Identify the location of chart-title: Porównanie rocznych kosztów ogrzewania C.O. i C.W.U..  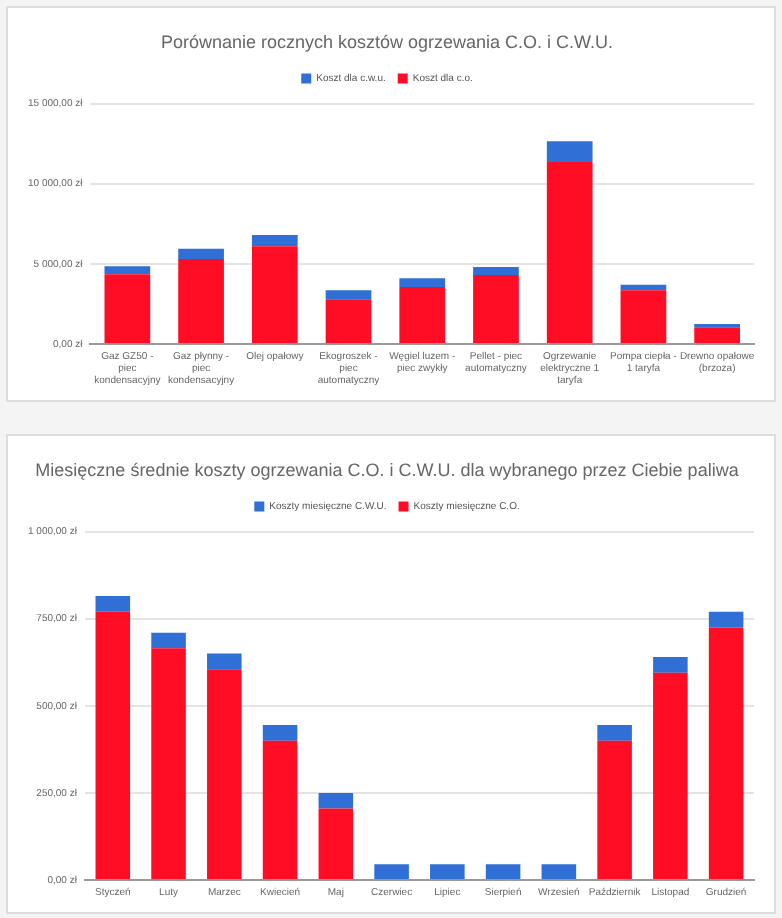
(387, 41).